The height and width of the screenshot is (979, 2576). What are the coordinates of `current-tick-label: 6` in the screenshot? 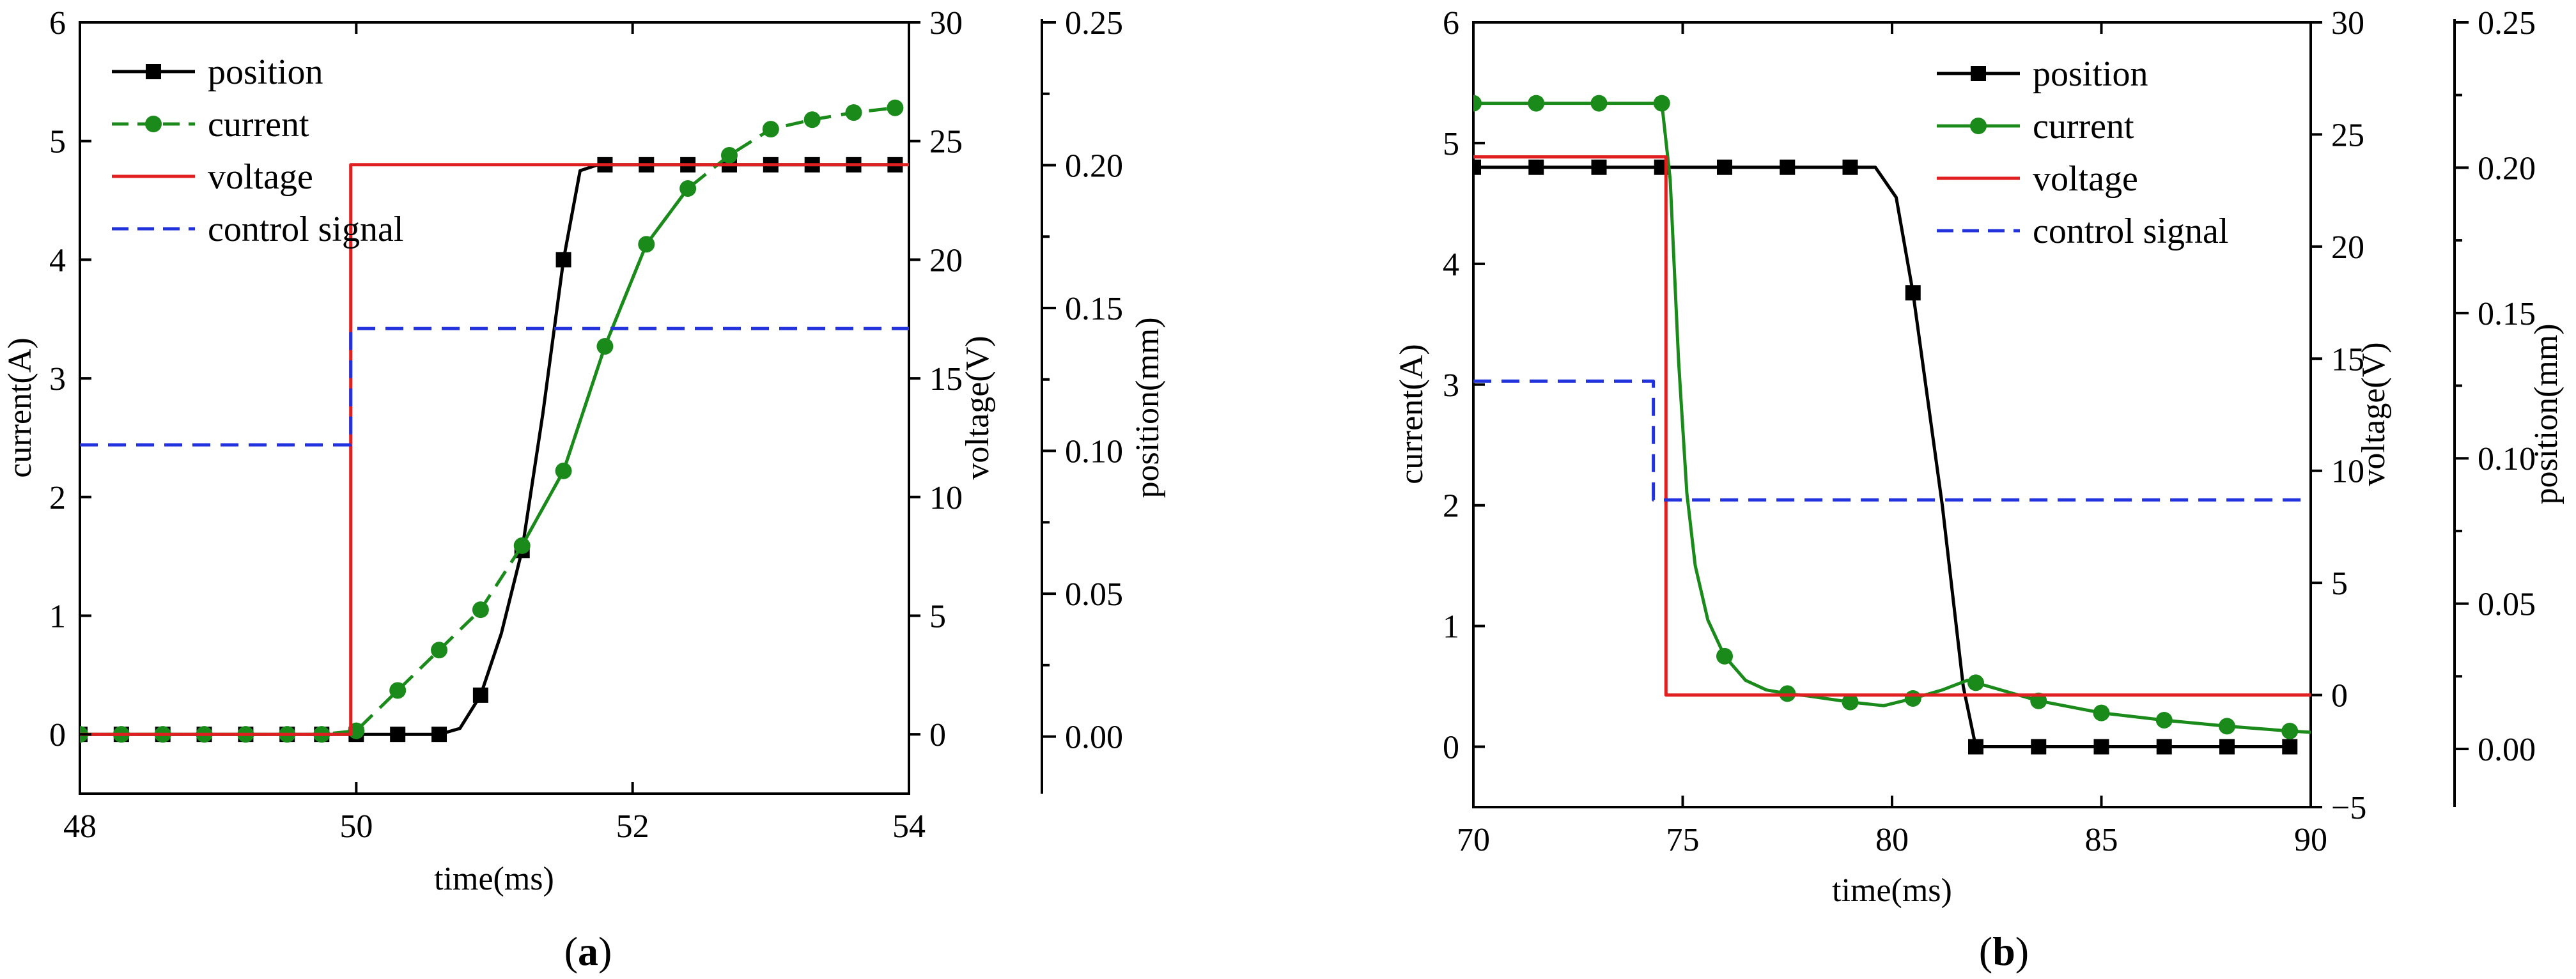 It's located at (58, 23).